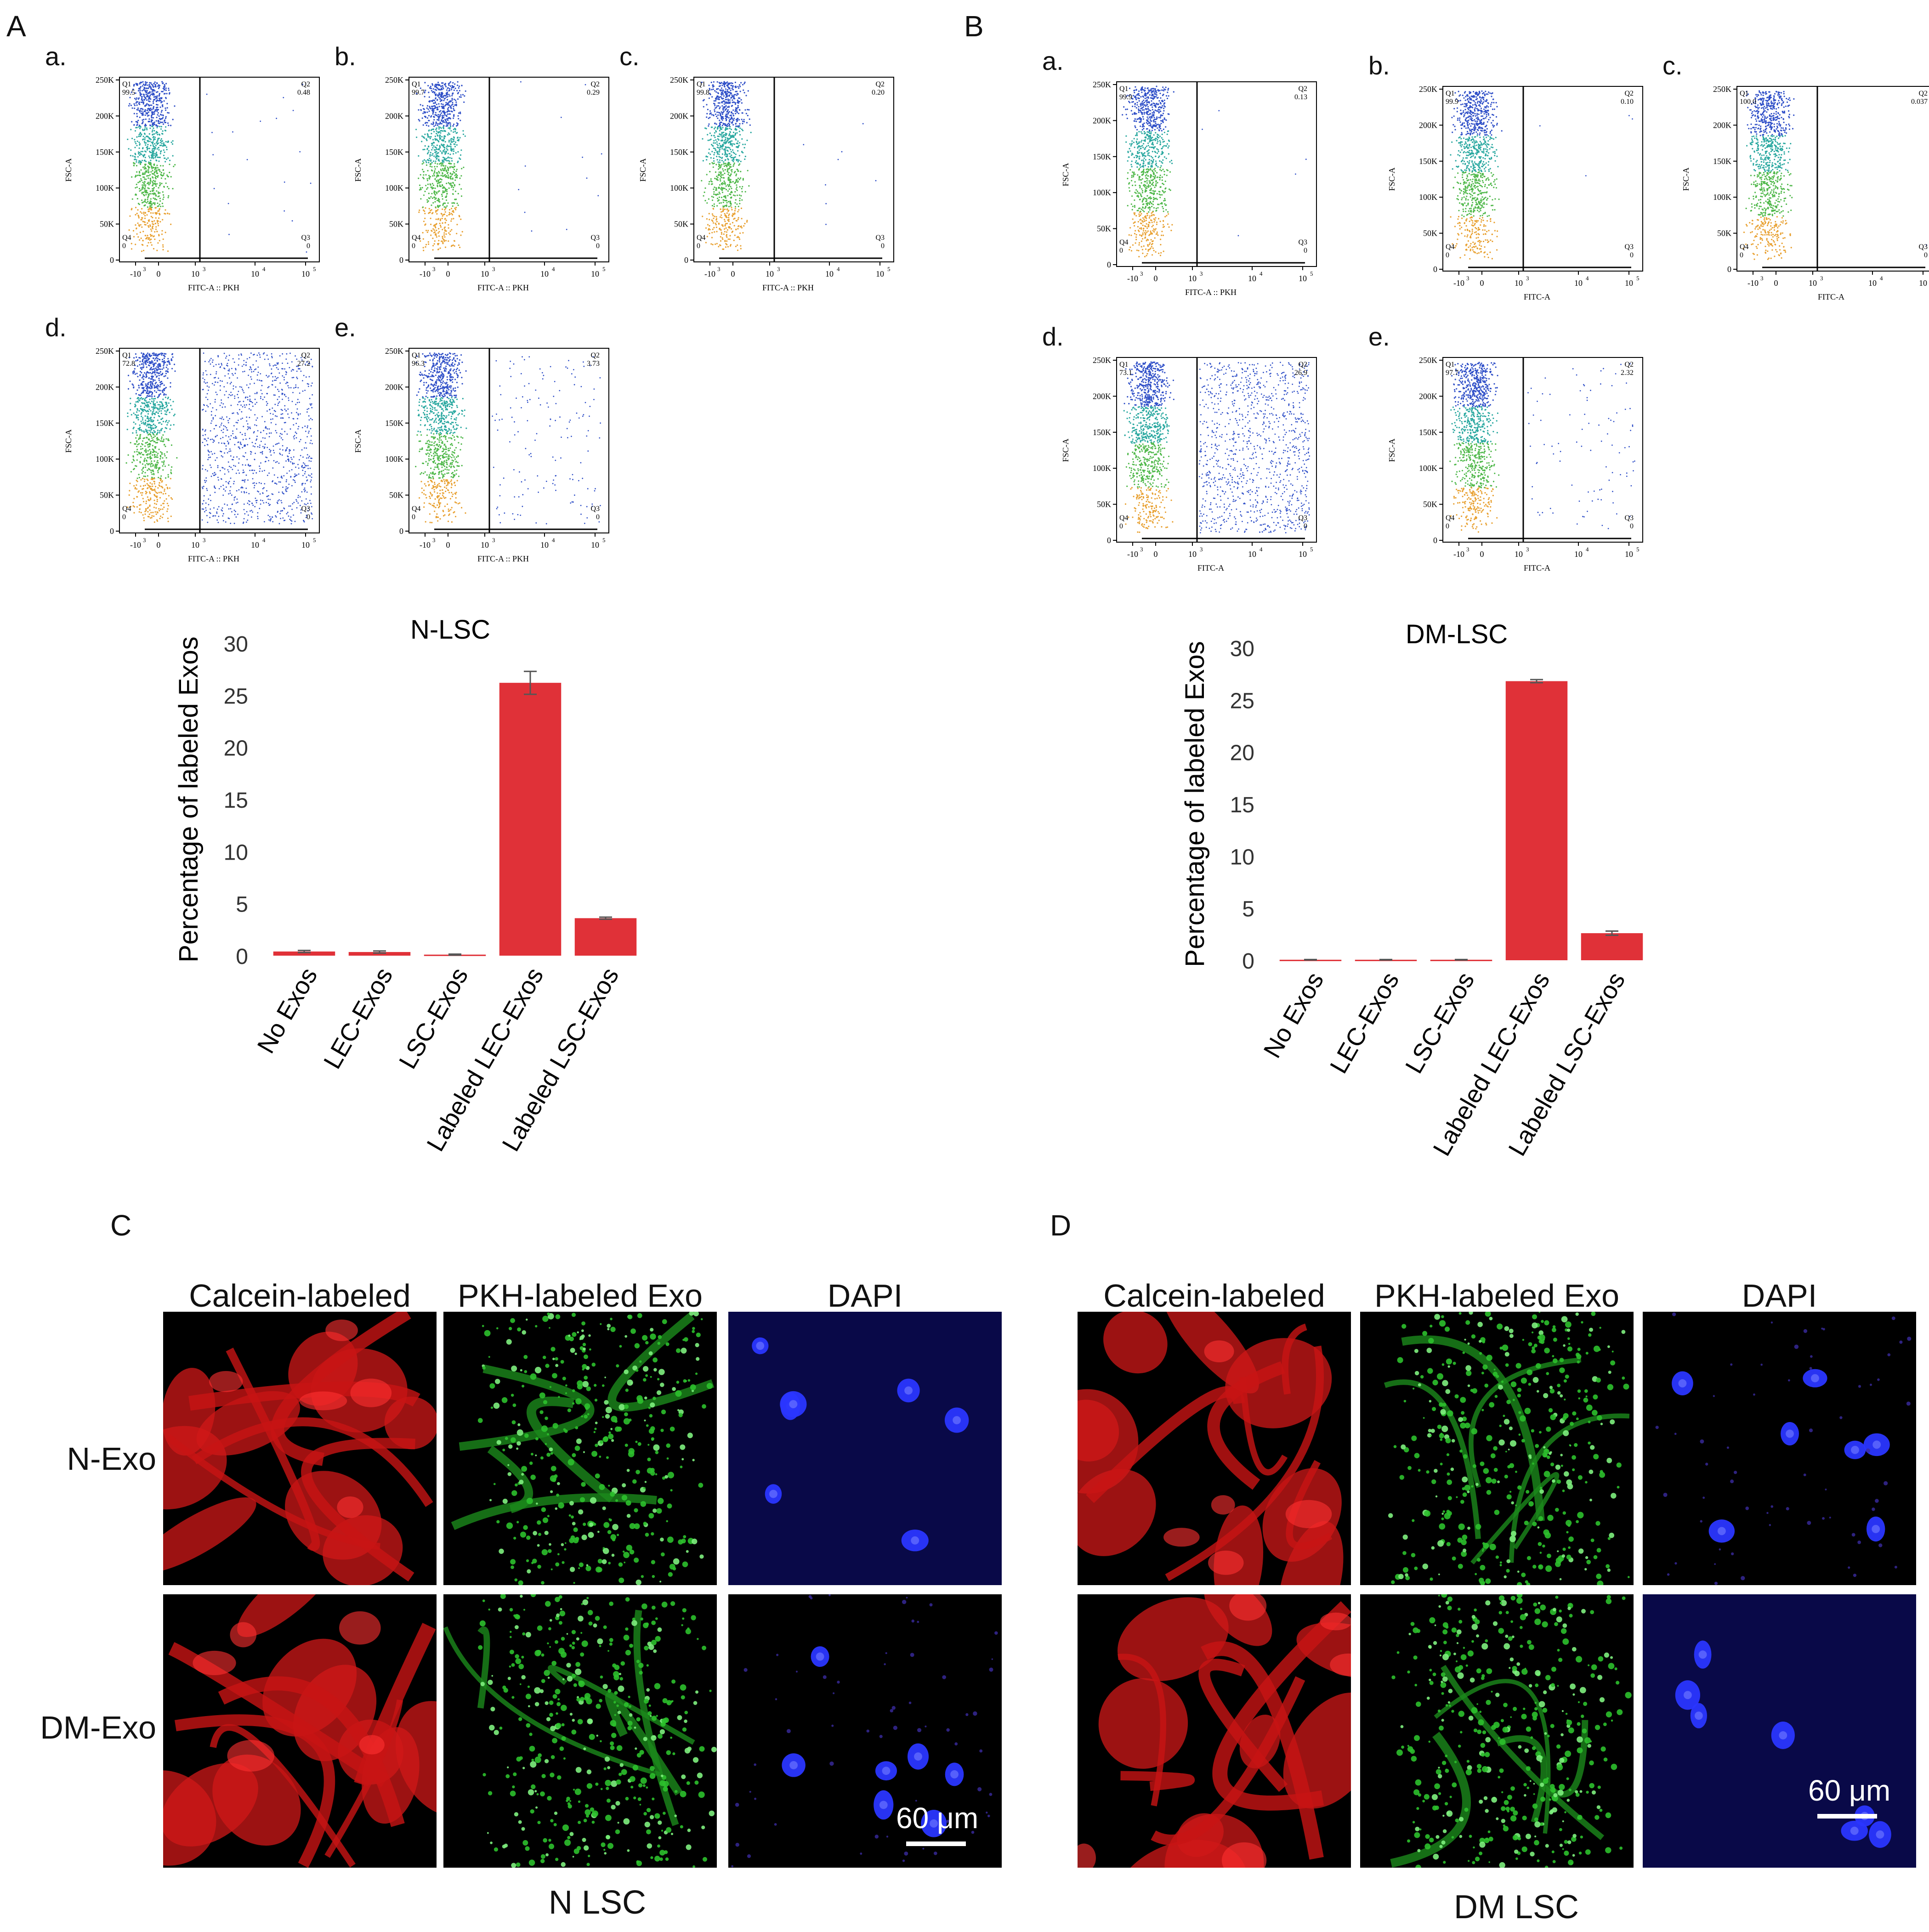  What do you see at coordinates (1497, 1296) in the screenshot?
I see `column-header-pkh-d: PKH-labeled Exo` at bounding box center [1497, 1296].